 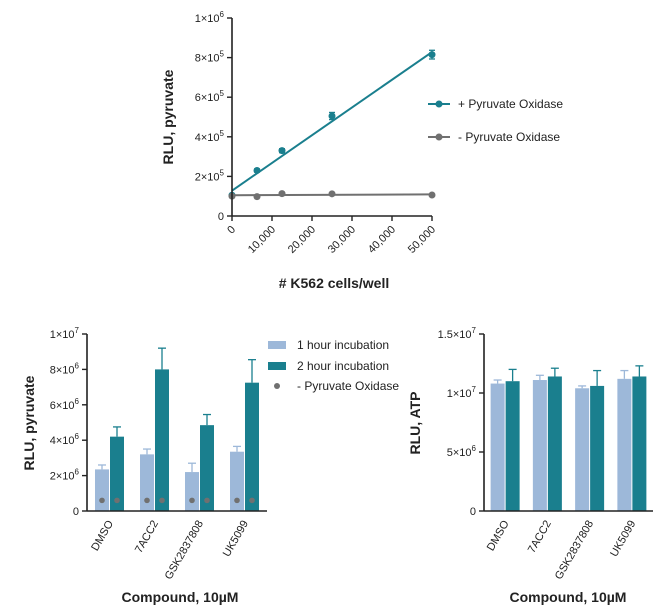 I want to click on legend-item-plus-po: + Pyruvate Oxidase, so click(x=495, y=104).